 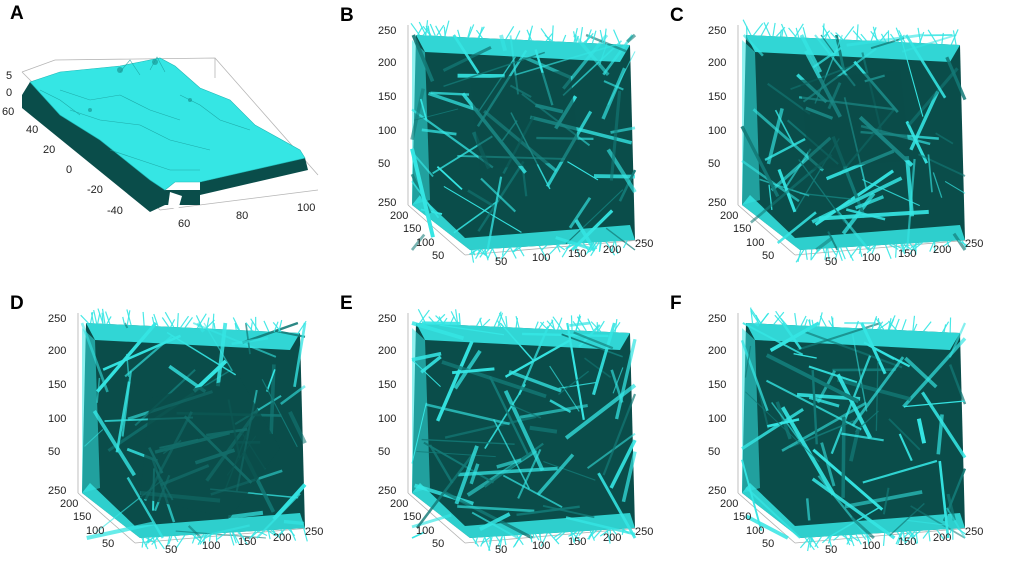 What do you see at coordinates (677, 15) in the screenshot?
I see `panel-label-c: C` at bounding box center [677, 15].